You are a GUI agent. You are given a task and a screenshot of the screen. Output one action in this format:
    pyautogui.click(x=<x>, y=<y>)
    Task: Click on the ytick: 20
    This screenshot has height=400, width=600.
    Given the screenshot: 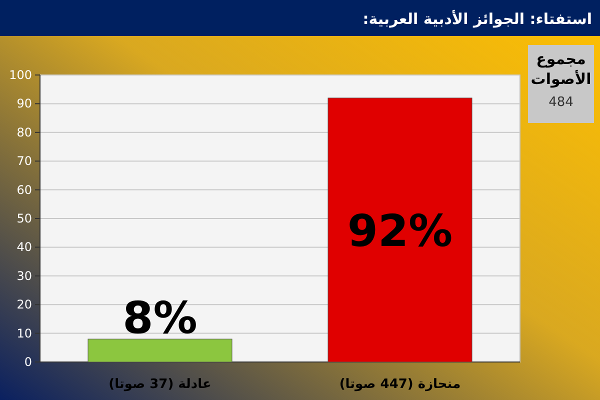 What is the action you would take?
    pyautogui.click(x=24, y=305)
    